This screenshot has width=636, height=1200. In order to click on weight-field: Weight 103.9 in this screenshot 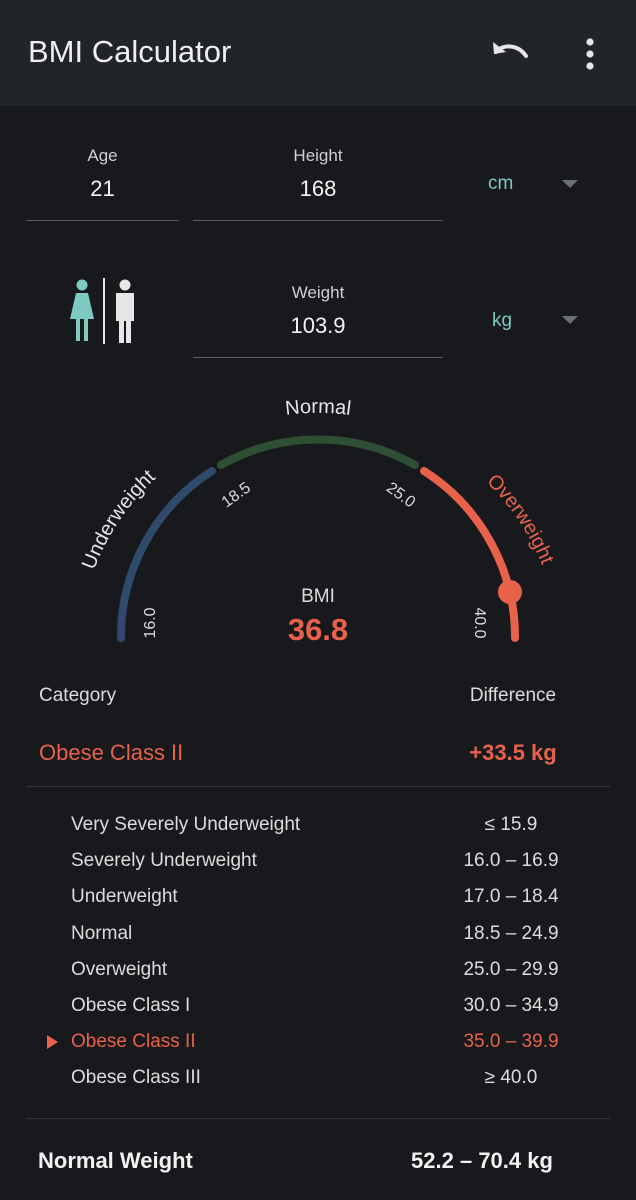, I will do `click(318, 320)`.